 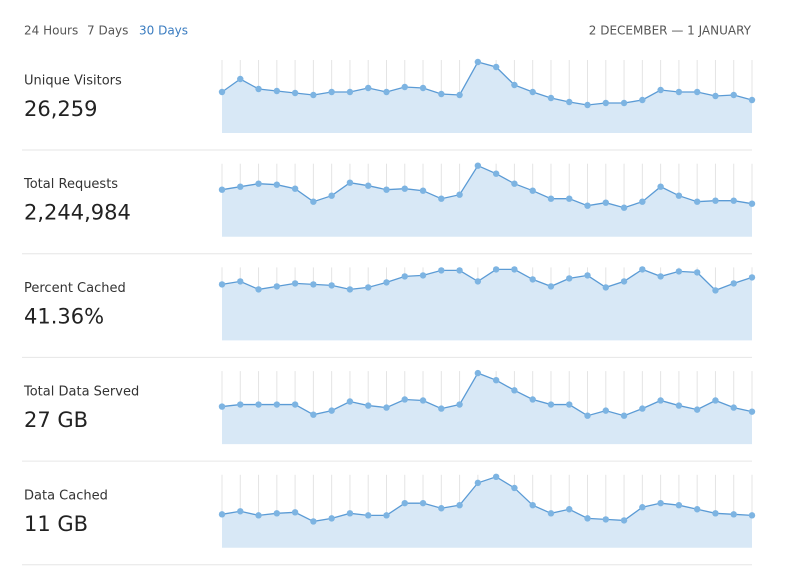 What do you see at coordinates (107, 31) in the screenshot?
I see `range-tab: 7 Days` at bounding box center [107, 31].